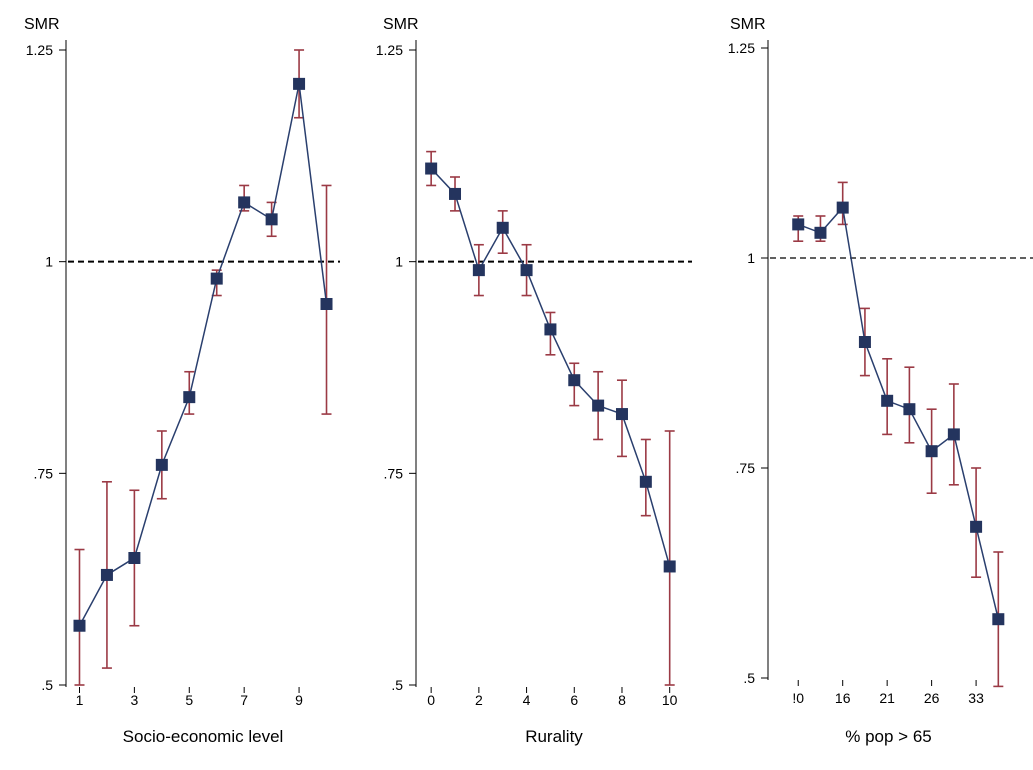 The height and width of the screenshot is (770, 1033). I want to click on series-group, so click(898, 434).